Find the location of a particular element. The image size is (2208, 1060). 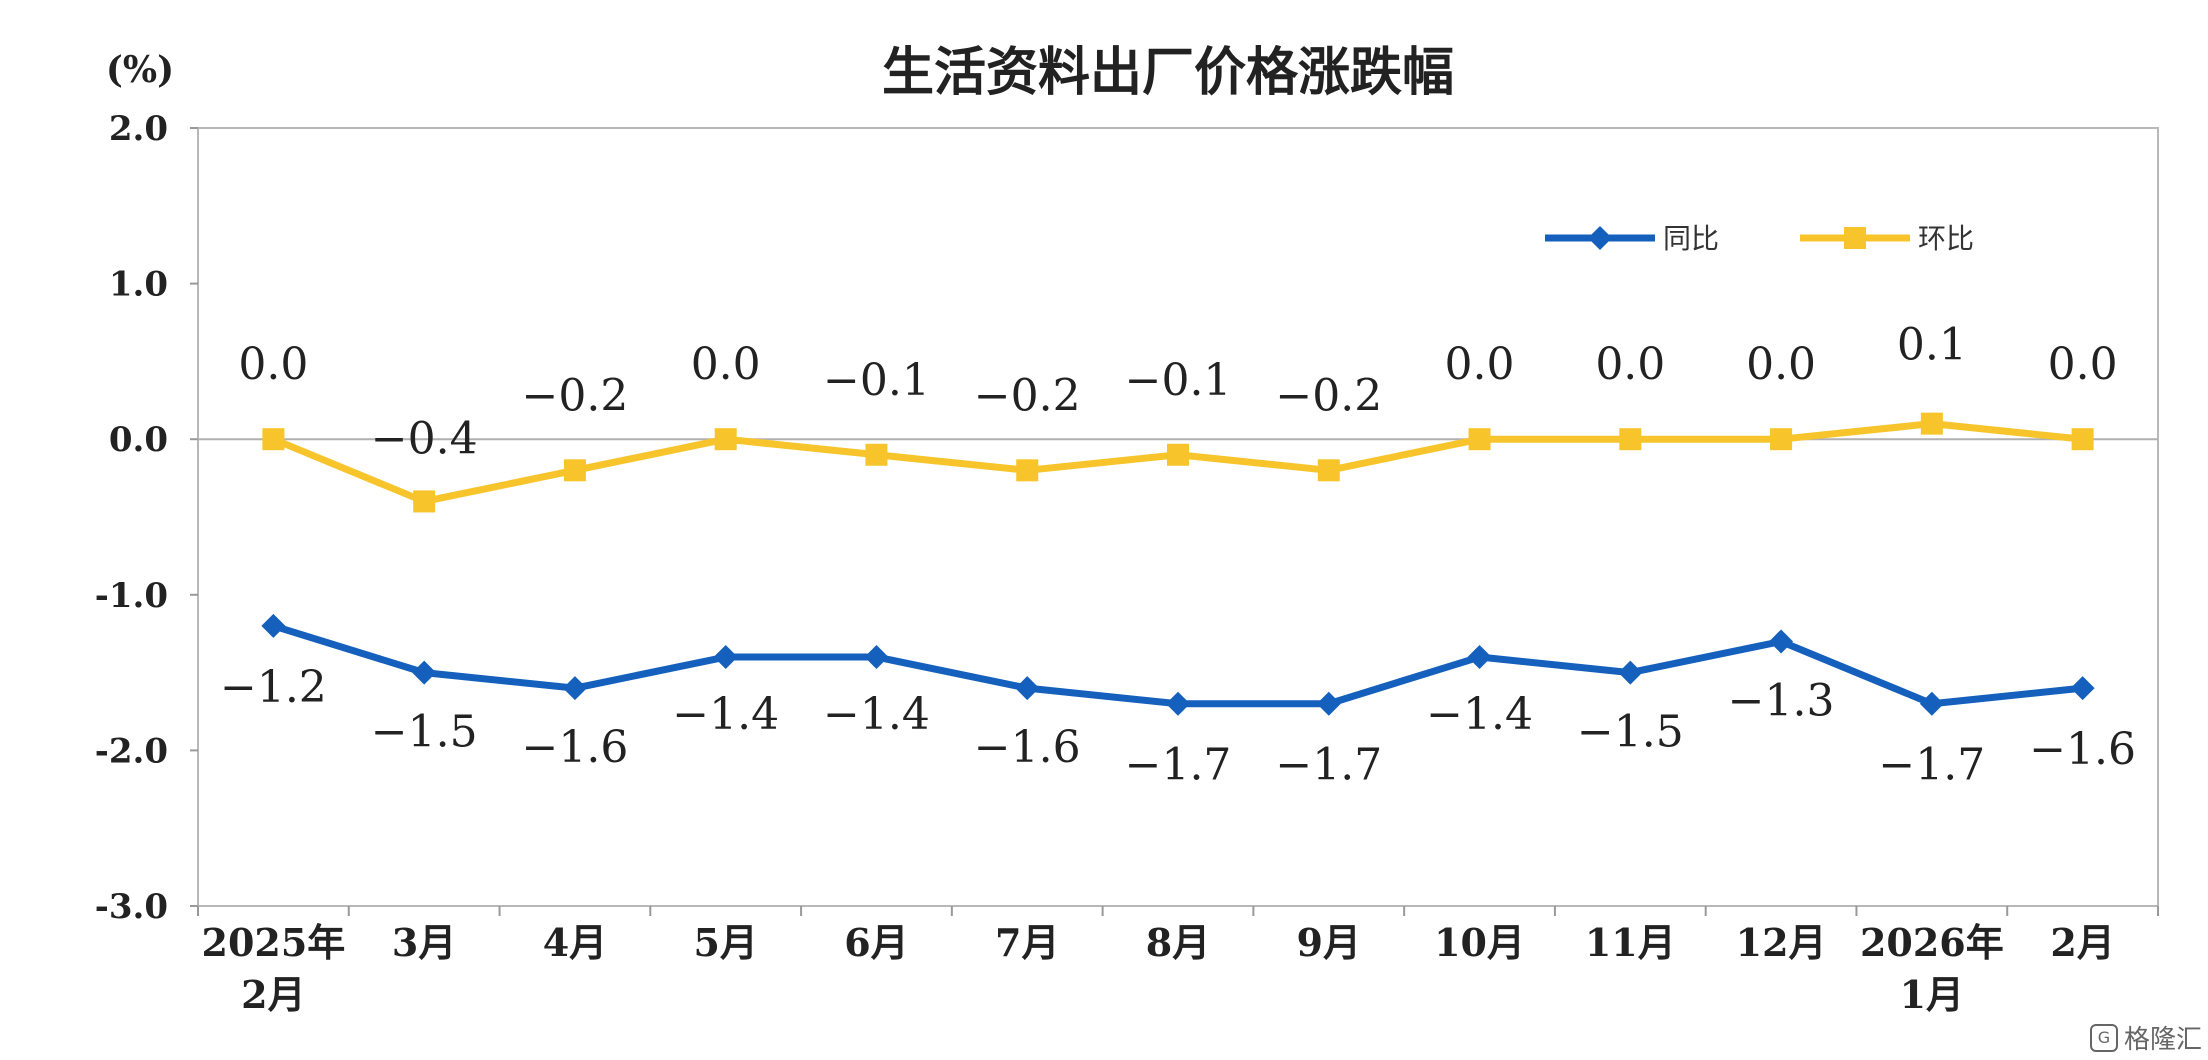

x-tick-label: 11月 is located at coordinates (1630, 942).